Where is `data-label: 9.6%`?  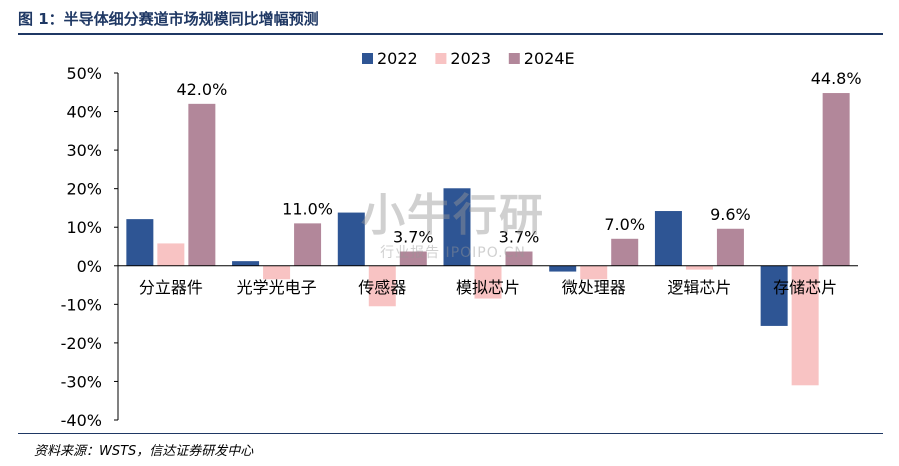
data-label: 9.6% is located at coordinates (730, 214).